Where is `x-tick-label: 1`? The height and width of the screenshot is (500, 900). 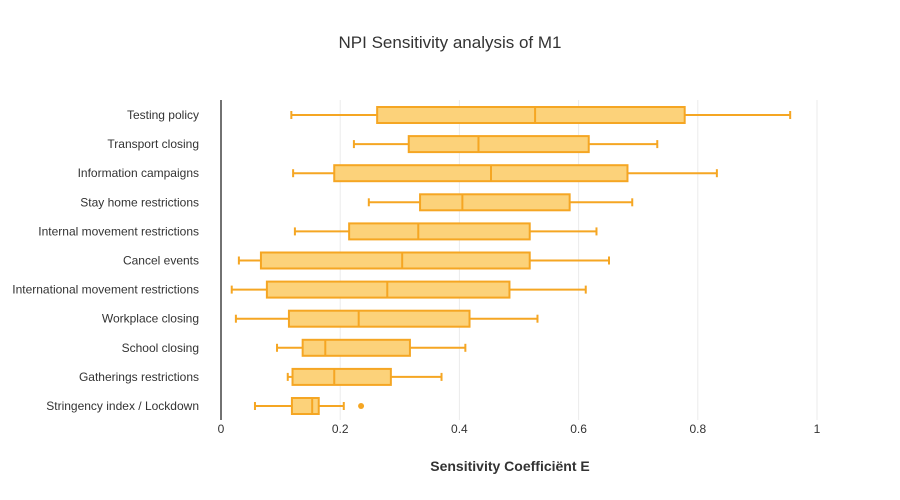 x-tick-label: 1 is located at coordinates (817, 429).